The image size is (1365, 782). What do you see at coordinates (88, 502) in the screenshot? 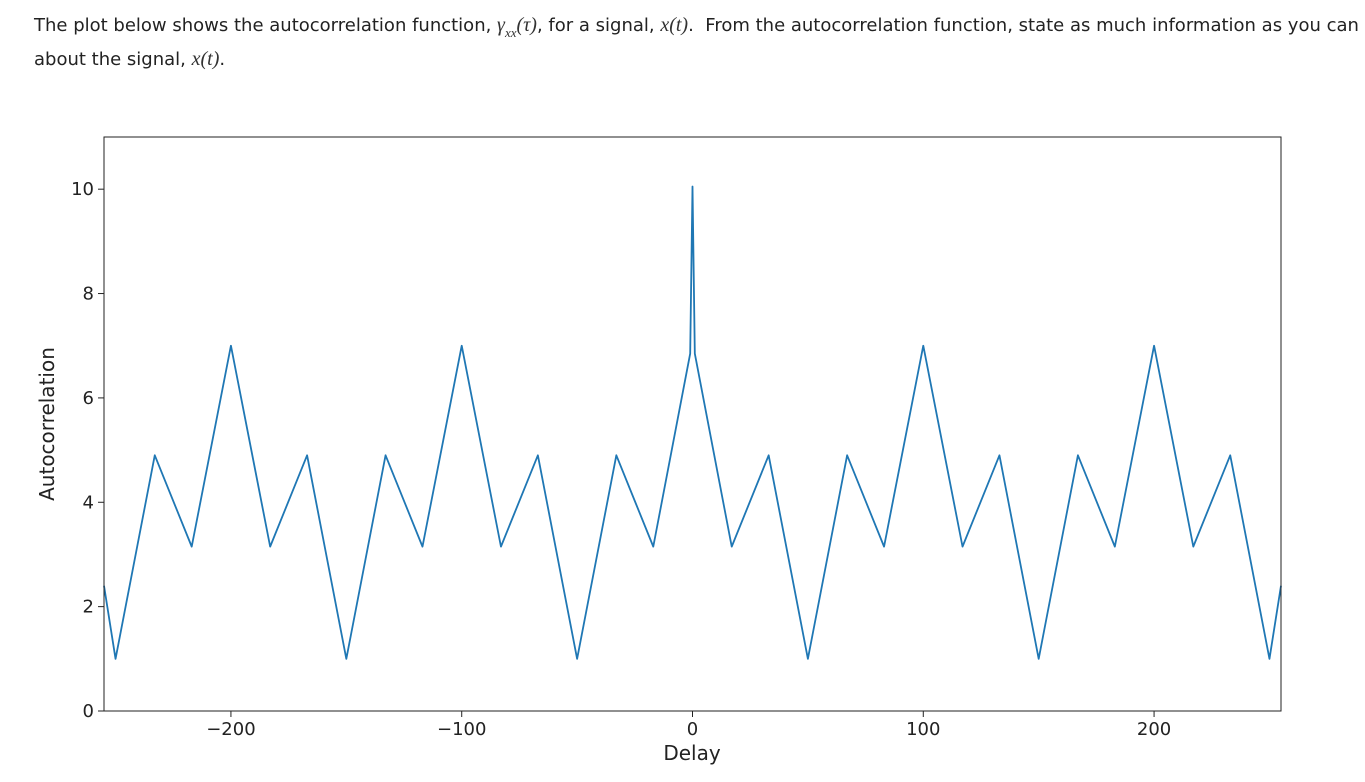
I see `y-tick-label: 4` at bounding box center [88, 502].